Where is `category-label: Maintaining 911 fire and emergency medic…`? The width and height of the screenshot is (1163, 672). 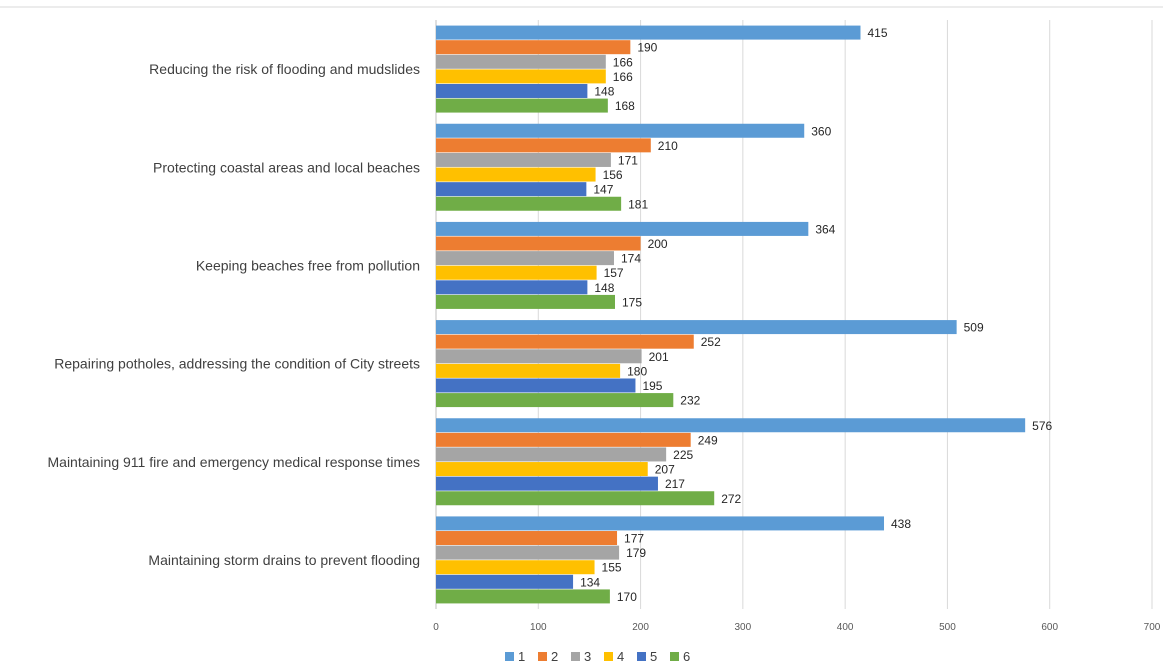
category-label: Maintaining 911 fire and emergency medic… is located at coordinates (234, 462).